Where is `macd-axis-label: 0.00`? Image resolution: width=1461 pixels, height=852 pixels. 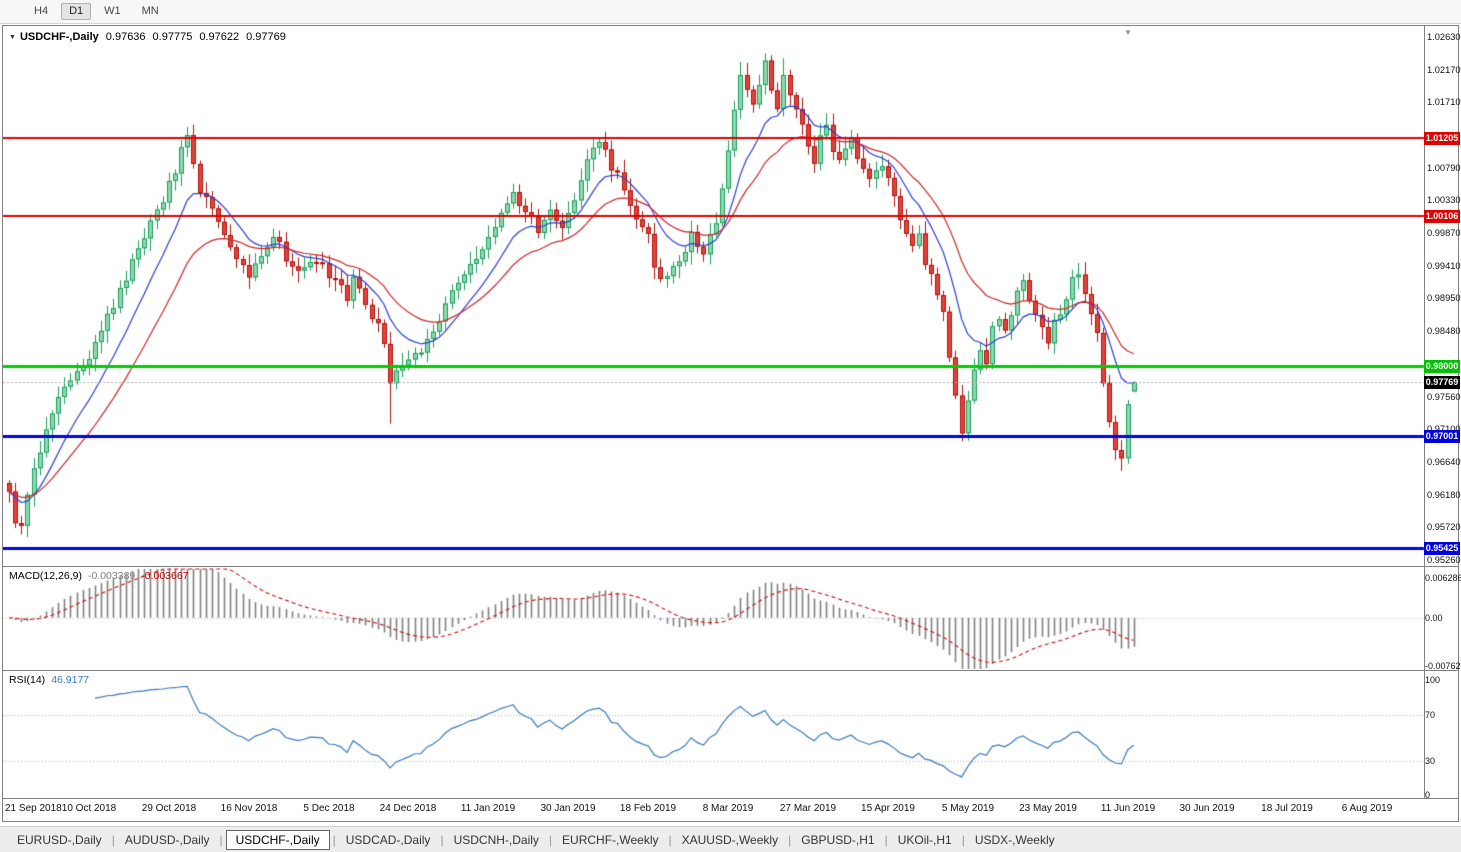 macd-axis-label: 0.00 is located at coordinates (1434, 618).